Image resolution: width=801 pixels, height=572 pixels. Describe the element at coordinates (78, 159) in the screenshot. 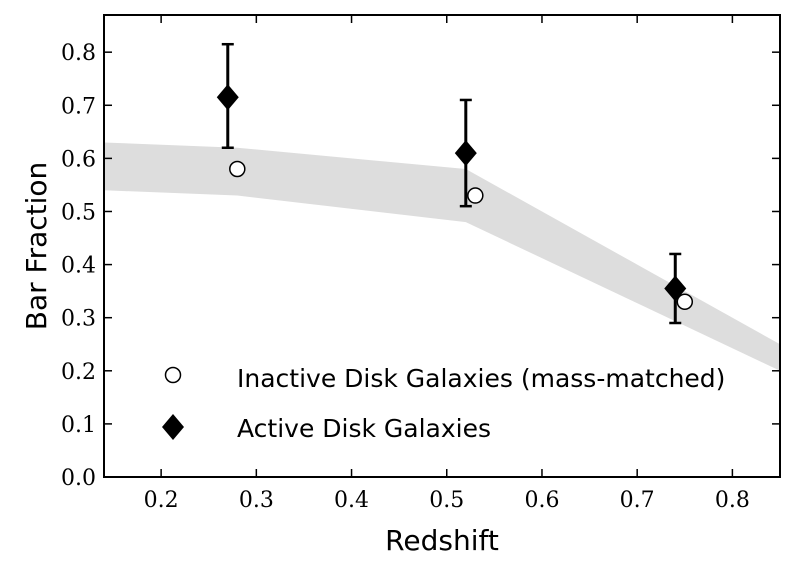

I see `y-tick-label: 0.6` at that location.